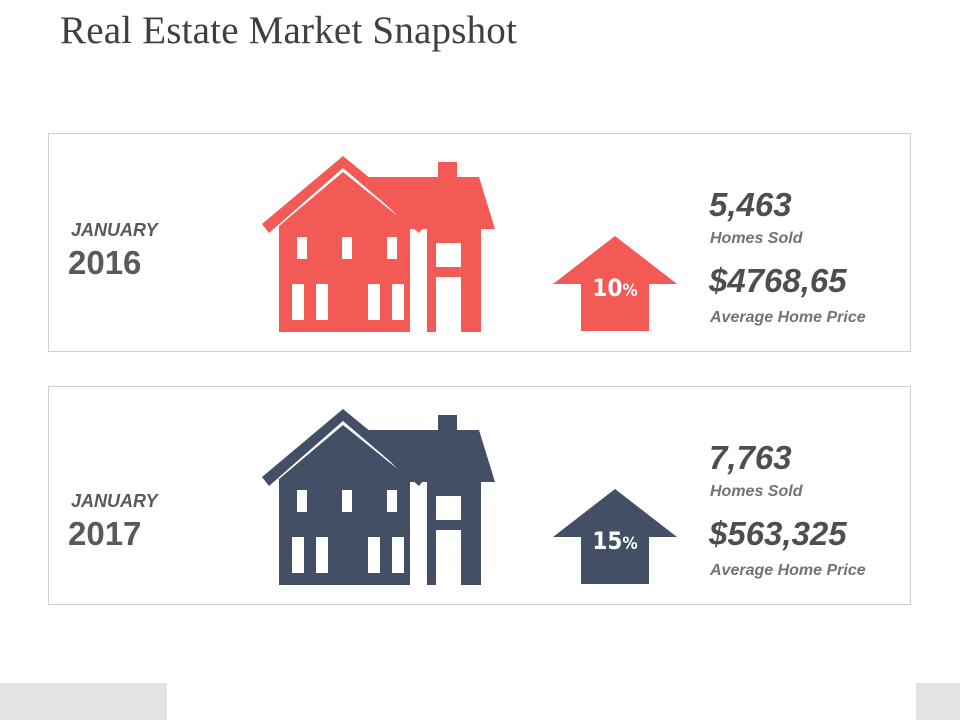 The height and width of the screenshot is (720, 960). What do you see at coordinates (778, 280) in the screenshot?
I see `avg-price-value: $4768,65` at bounding box center [778, 280].